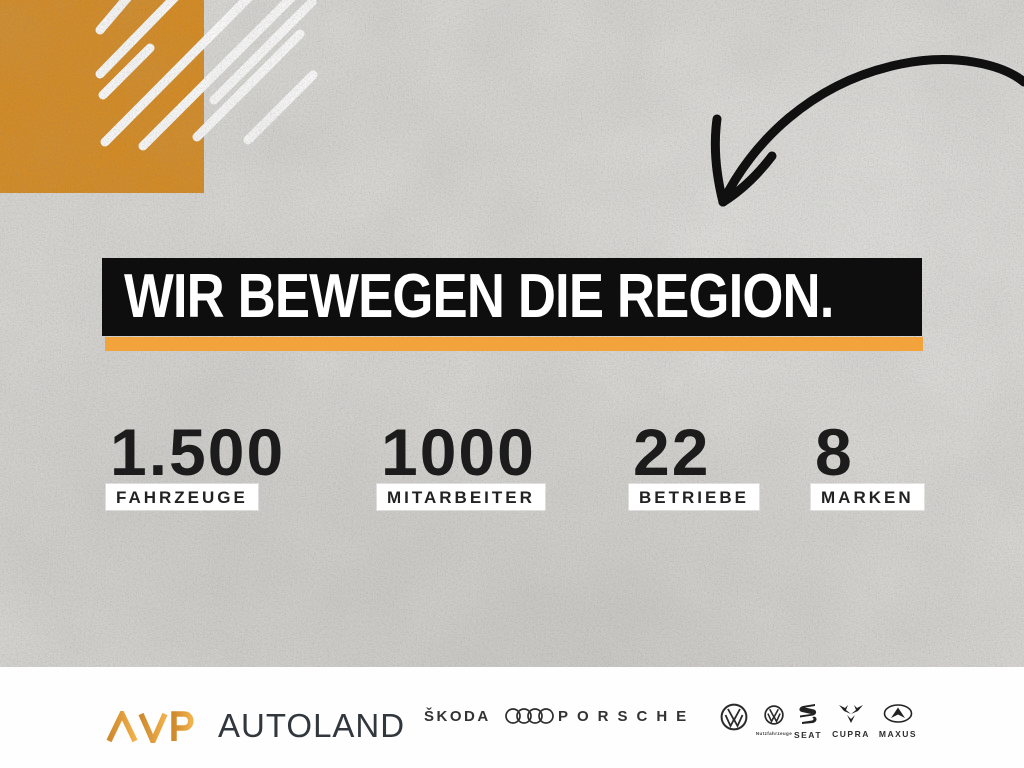 The width and height of the screenshot is (1024, 768). I want to click on stat-marken: 8 MARKEN, so click(867, 462).